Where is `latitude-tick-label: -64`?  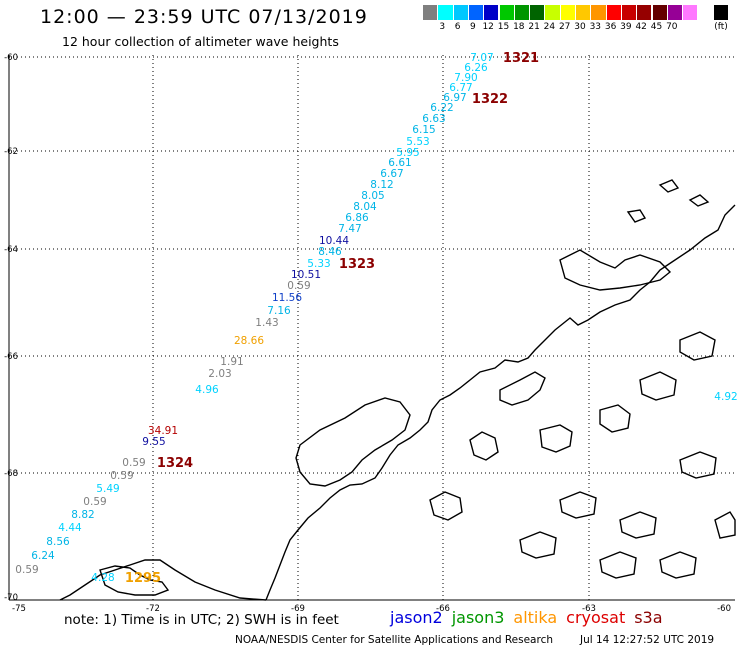 latitude-tick-label: -64 is located at coordinates (11, 250).